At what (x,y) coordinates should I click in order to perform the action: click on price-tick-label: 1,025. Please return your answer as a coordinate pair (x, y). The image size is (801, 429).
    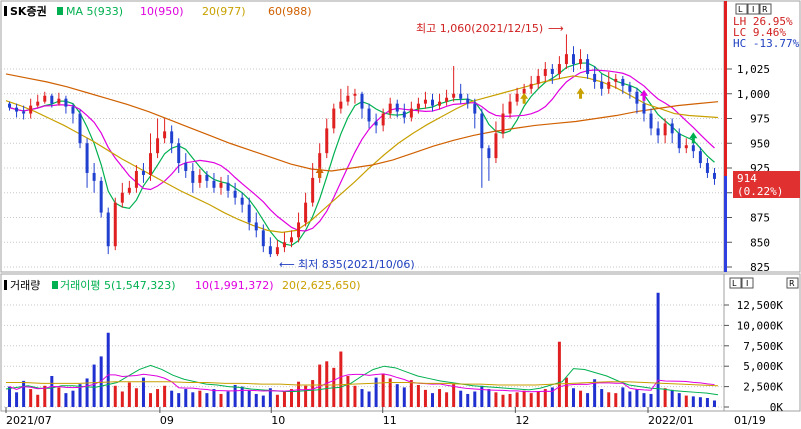
    Looking at the image, I should click on (753, 69).